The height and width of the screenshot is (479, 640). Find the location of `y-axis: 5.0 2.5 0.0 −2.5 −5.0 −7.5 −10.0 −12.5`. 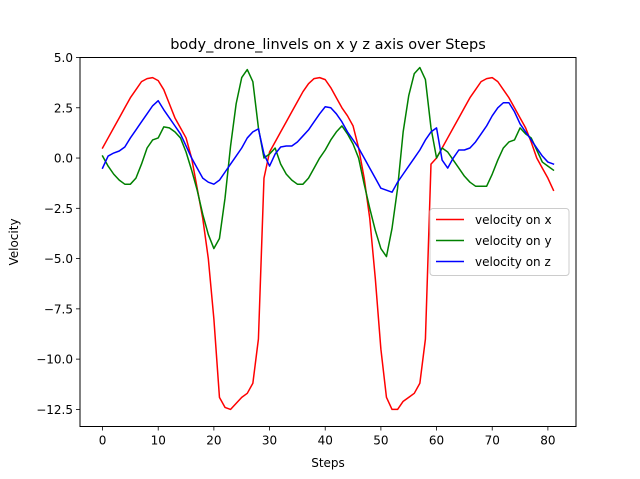

y-axis: 5.0 2.5 0.0 −2.5 −5.0 −7.5 −10.0 −12.5 is located at coordinates (58, 234).